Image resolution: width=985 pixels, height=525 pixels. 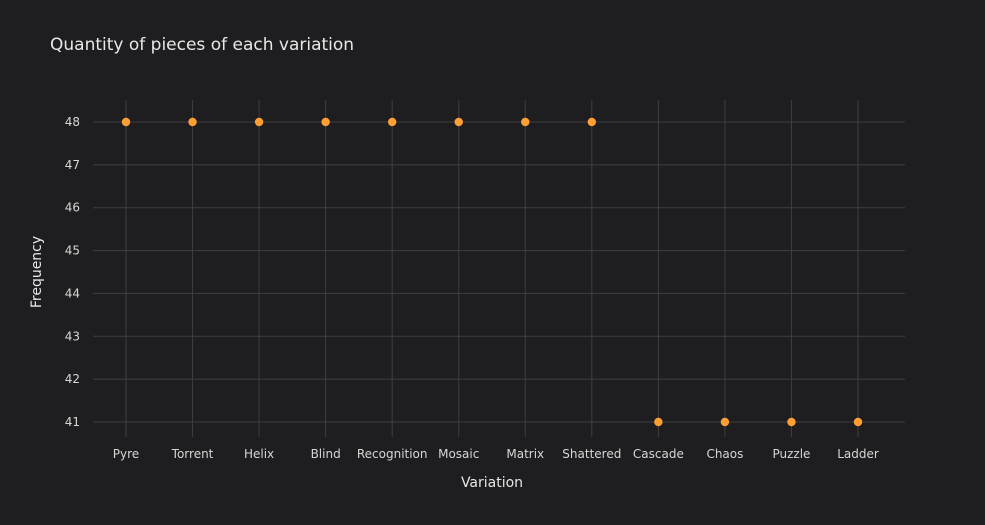 I want to click on data-point-pyre, so click(x=126, y=122).